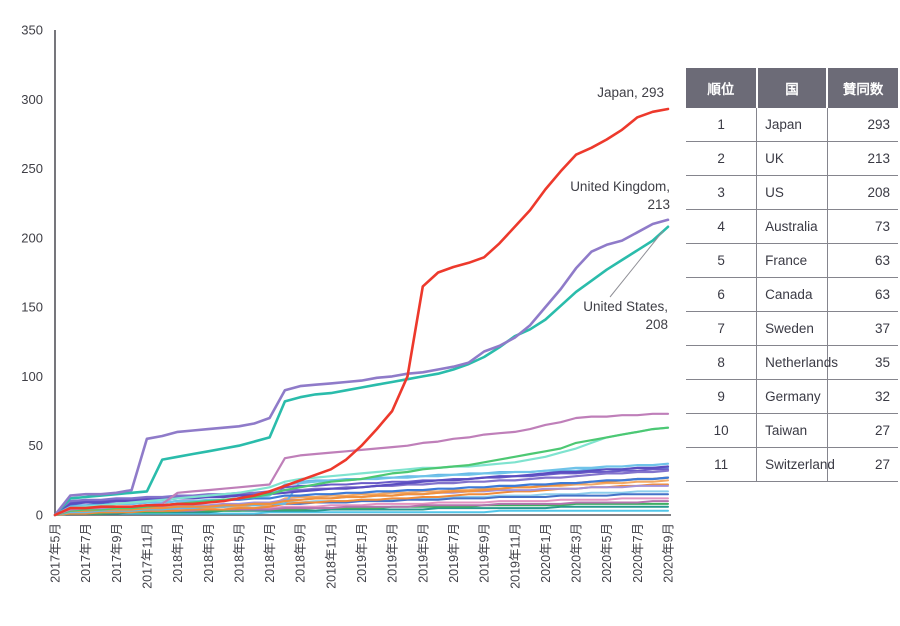 The height and width of the screenshot is (626, 900). I want to click on annotation-label: United States,, so click(625, 306).